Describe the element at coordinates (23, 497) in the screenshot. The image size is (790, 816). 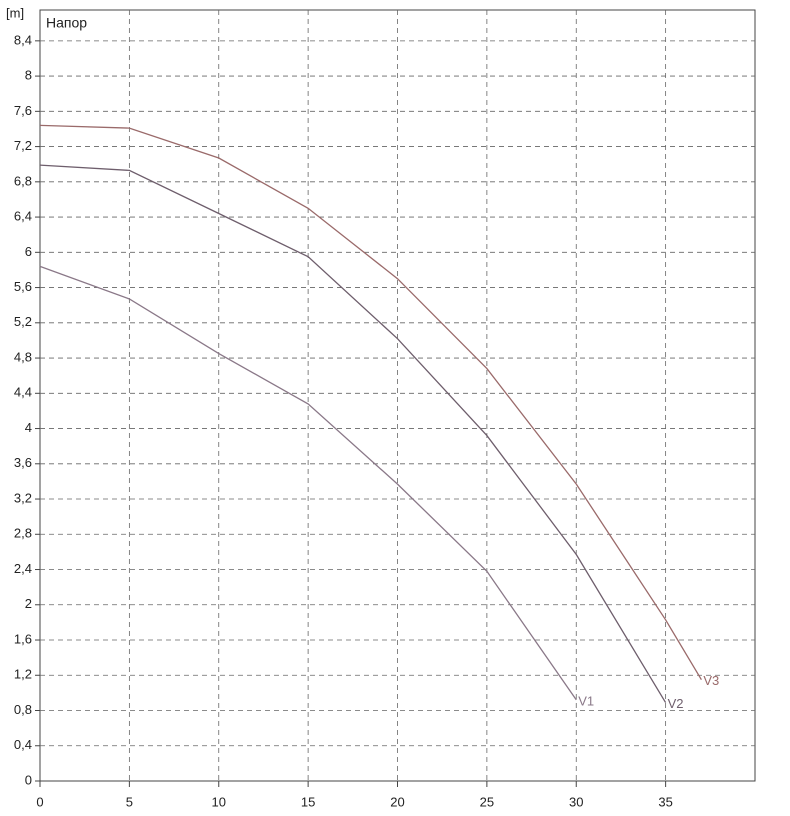
I see `y-tick-label: 3,2` at that location.